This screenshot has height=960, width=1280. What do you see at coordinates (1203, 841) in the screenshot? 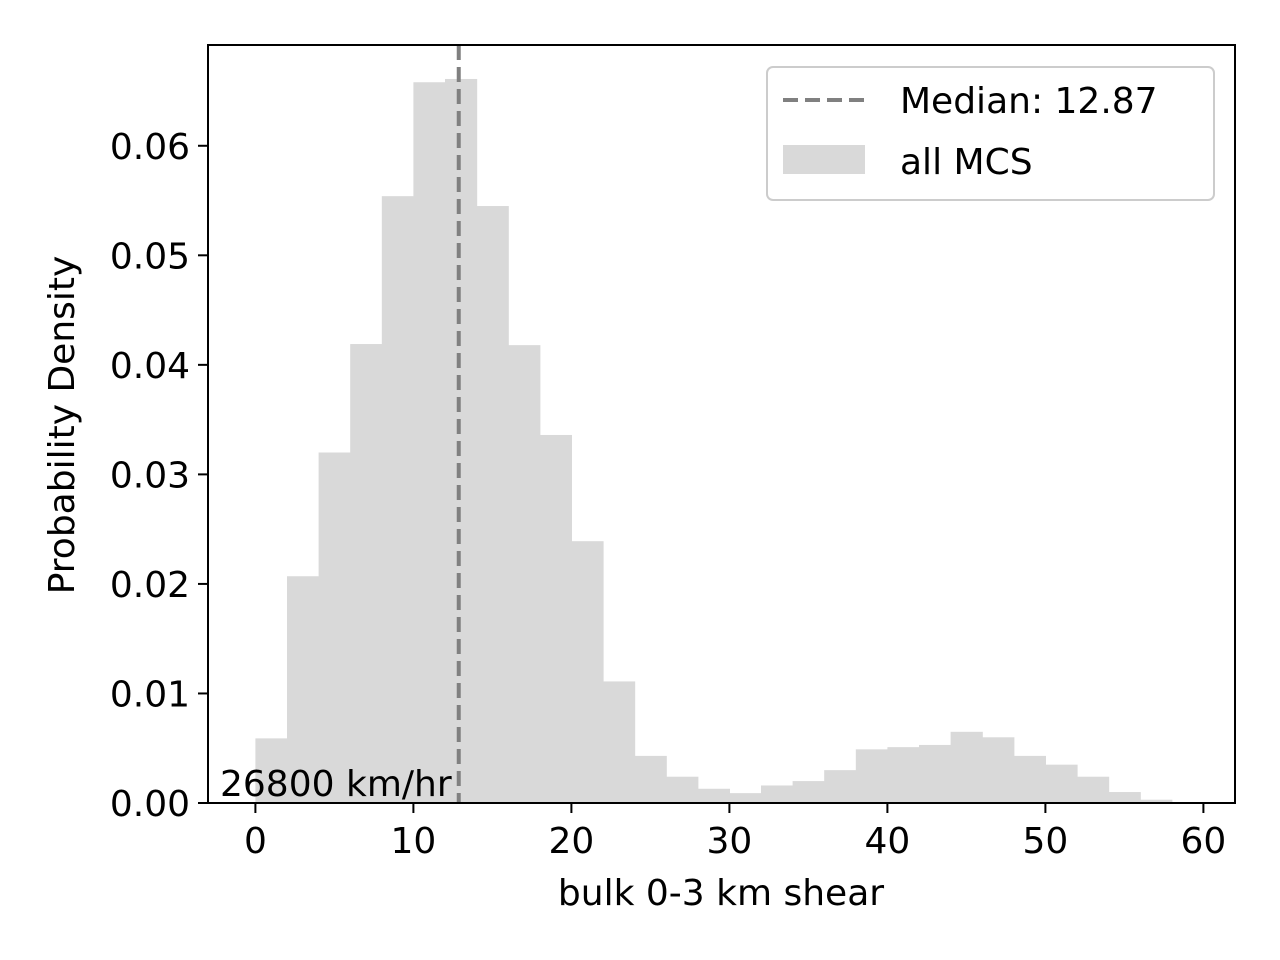
I see `x-tick-label: 60` at bounding box center [1203, 841].